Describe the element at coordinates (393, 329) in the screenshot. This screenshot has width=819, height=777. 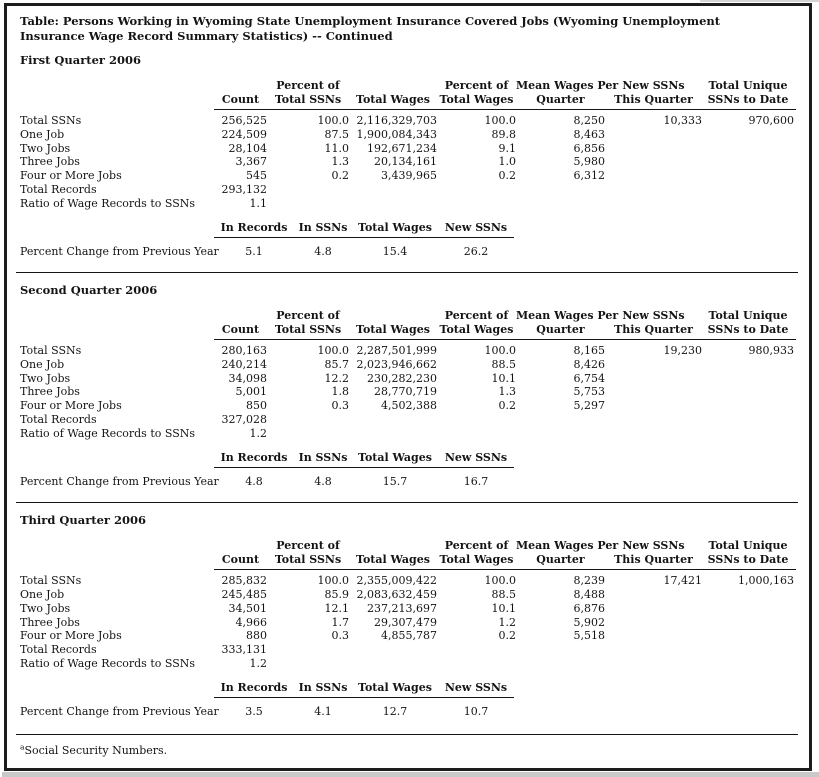
I see `column-header-total-wages: Total Wages` at that location.